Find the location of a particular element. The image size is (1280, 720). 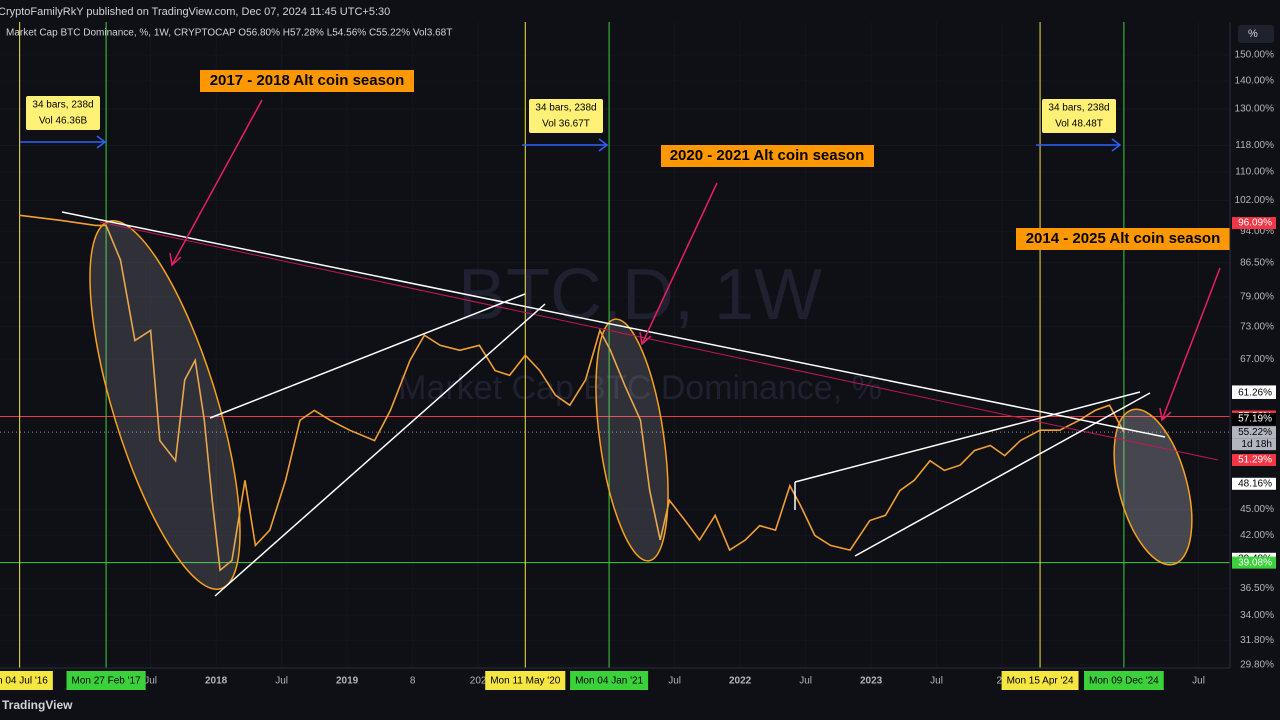

unit-button is located at coordinates (1256, 34).